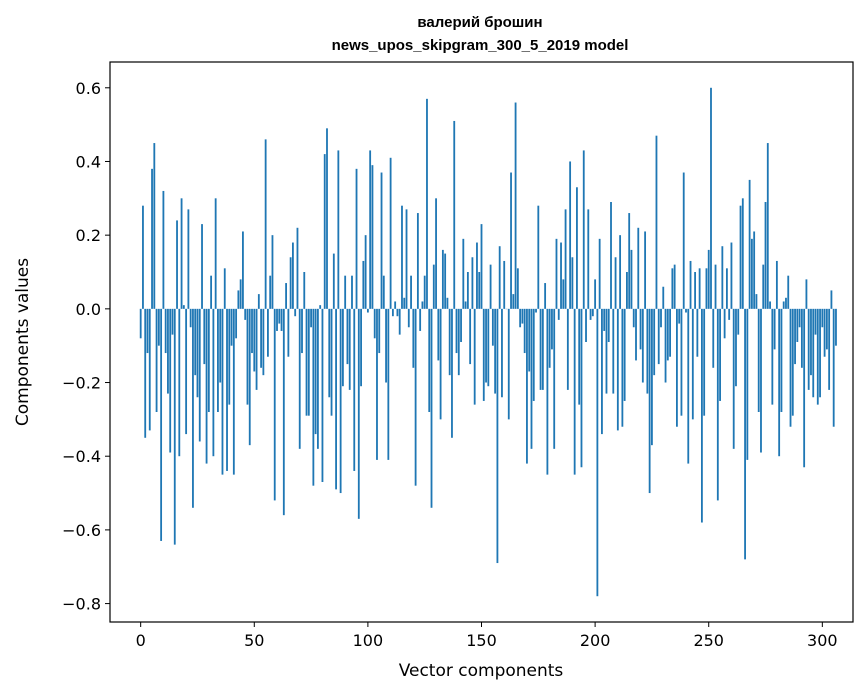  Describe the element at coordinates (479, 22) in the screenshot. I see `chart-title-line-1: валерий брошин` at that location.